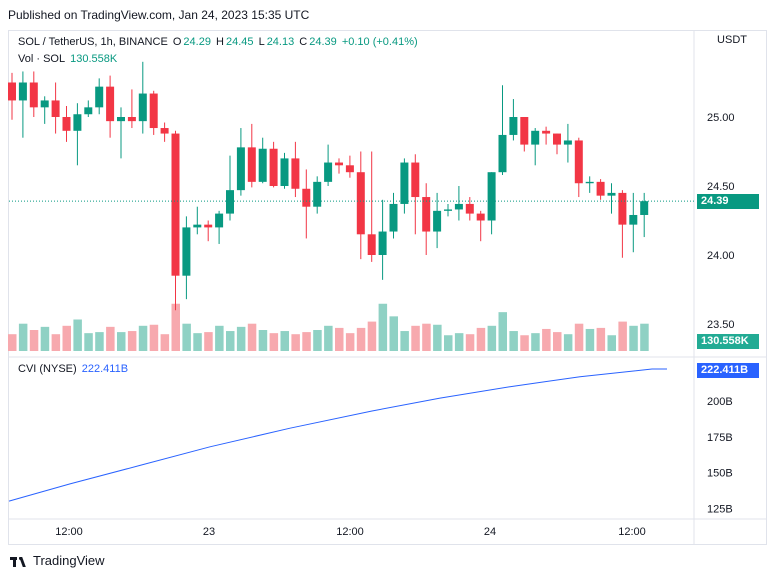  What do you see at coordinates (721, 118) in the screenshot?
I see `price-tick-label: 25.00` at bounding box center [721, 118].